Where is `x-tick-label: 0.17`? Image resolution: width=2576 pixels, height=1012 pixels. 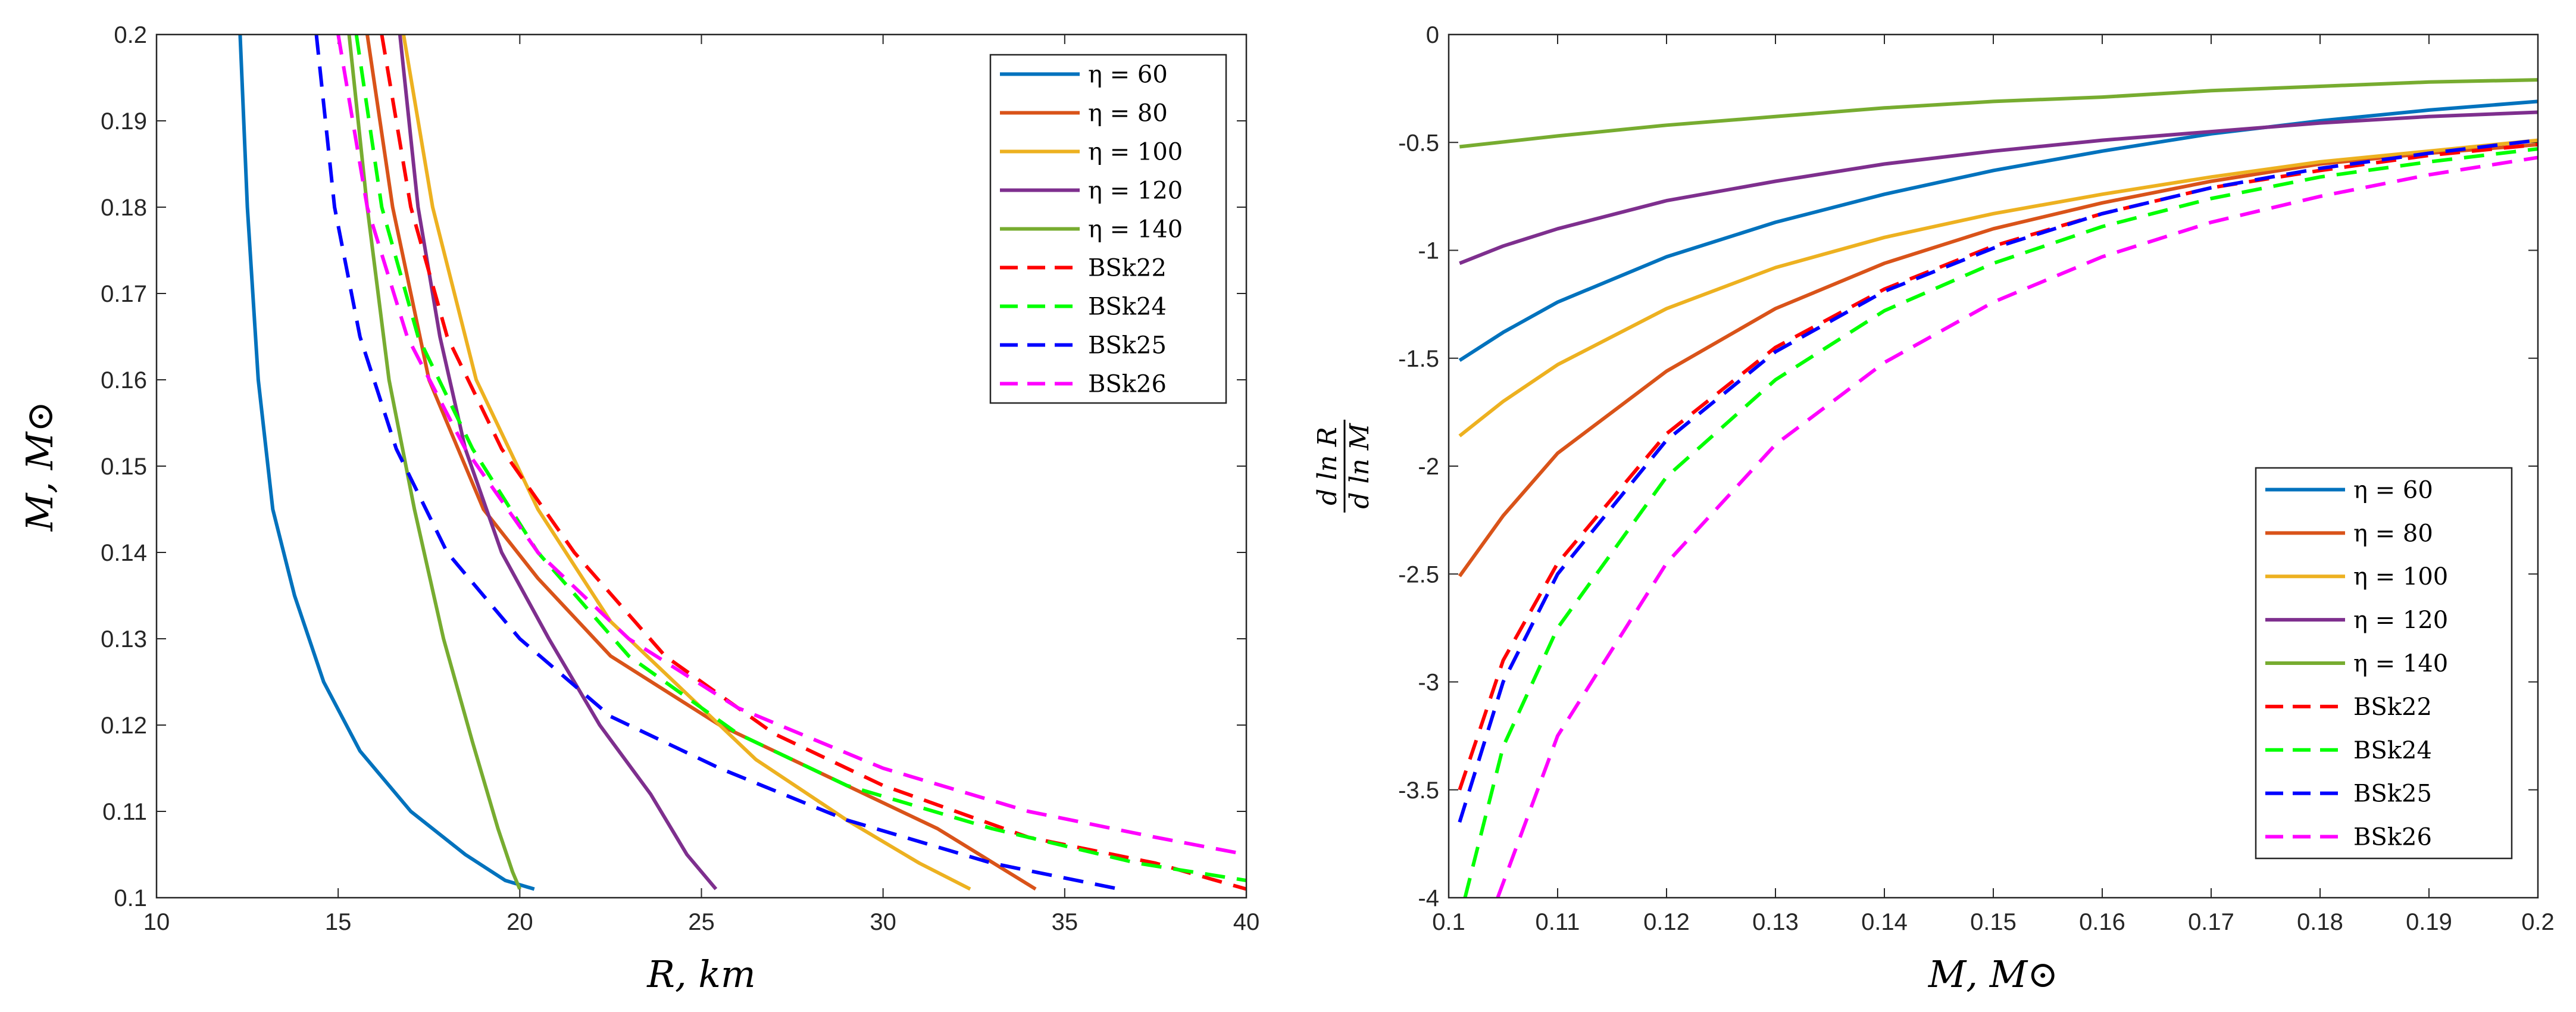
x-tick-label: 0.17 is located at coordinates (2211, 922).